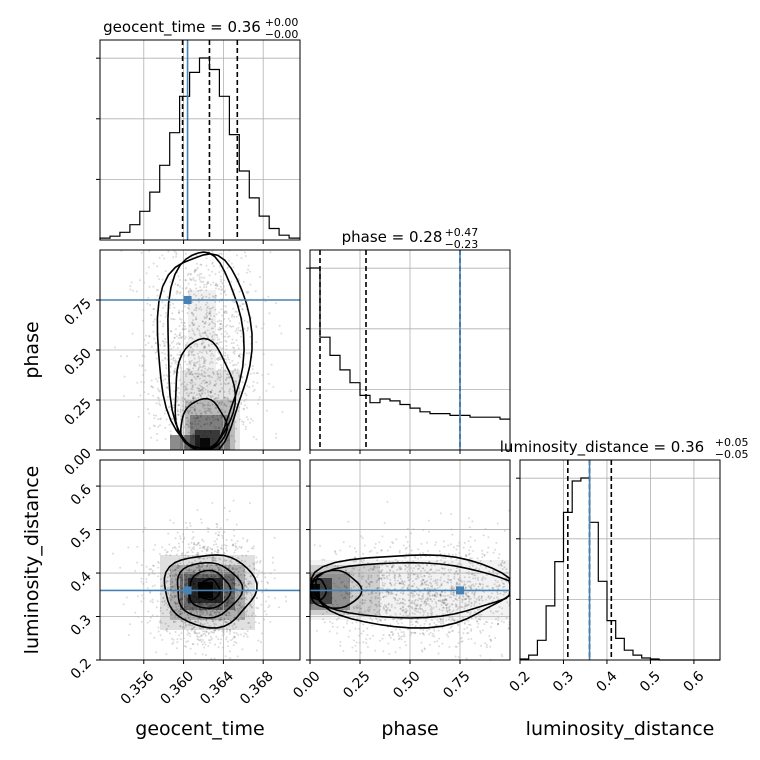 This screenshot has width=760, height=760. Describe the element at coordinates (732, 454) in the screenshot. I see `title-minus: −0.05` at that location.